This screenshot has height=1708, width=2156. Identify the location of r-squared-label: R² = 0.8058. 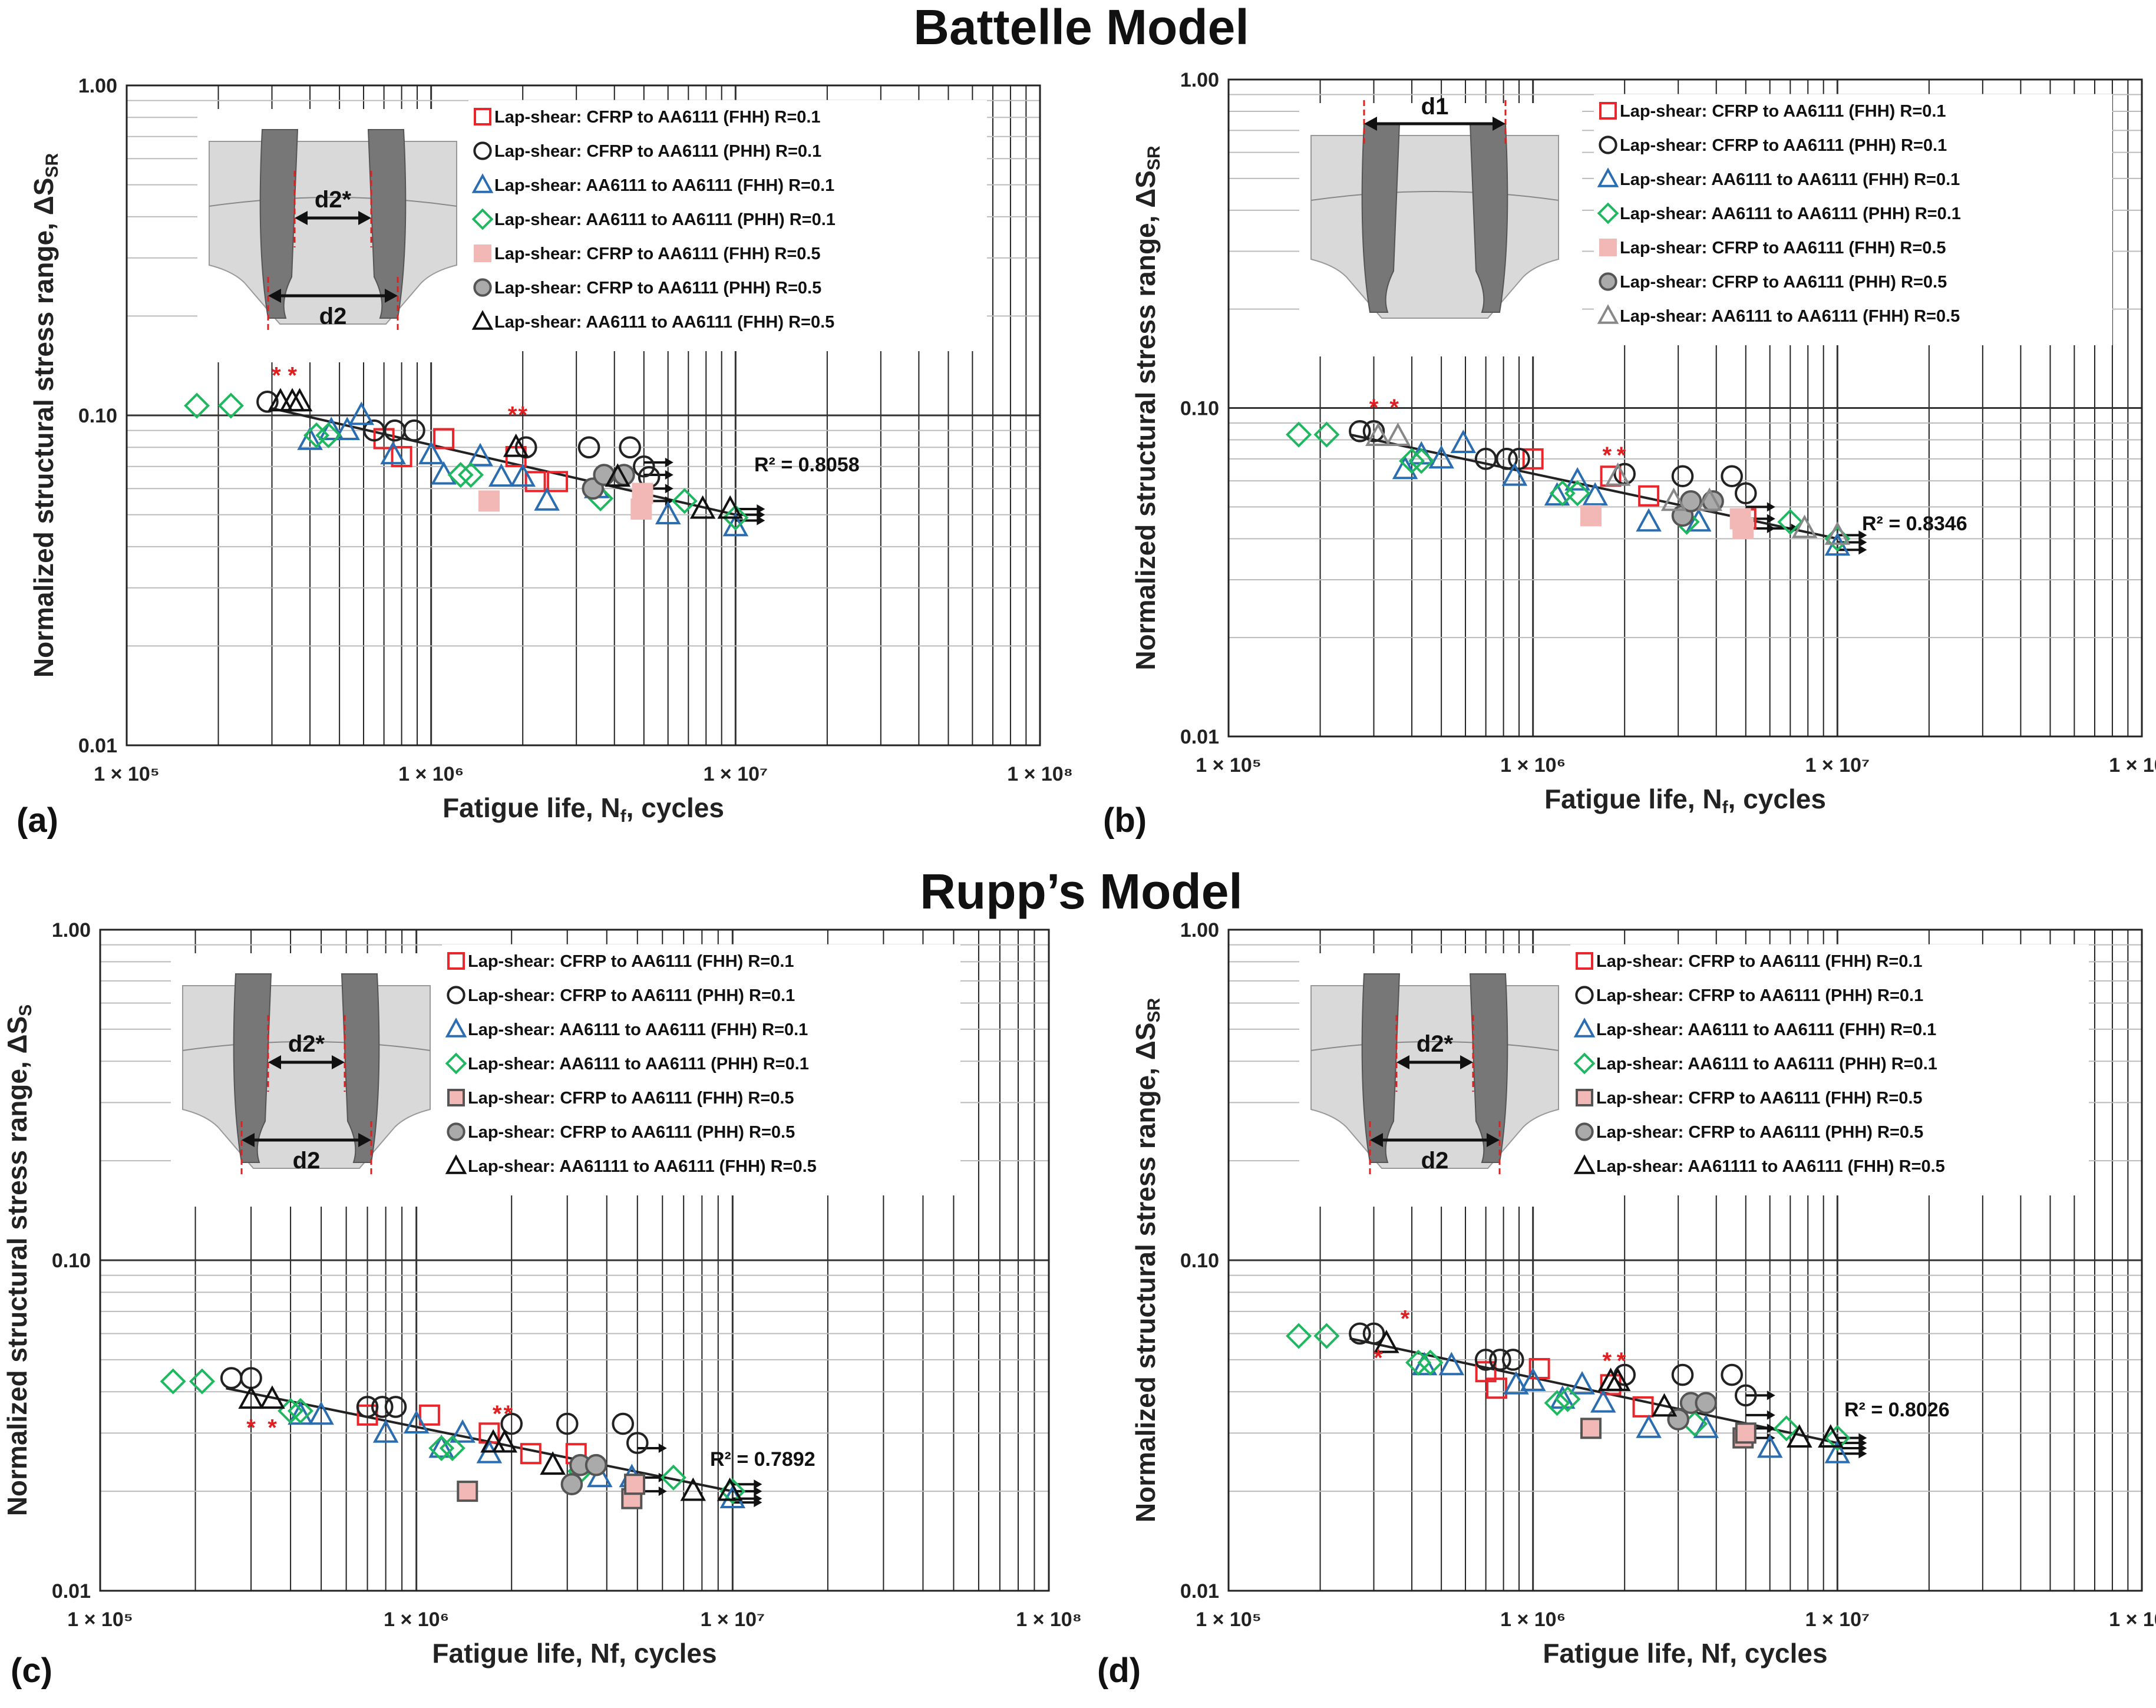
(807, 465).